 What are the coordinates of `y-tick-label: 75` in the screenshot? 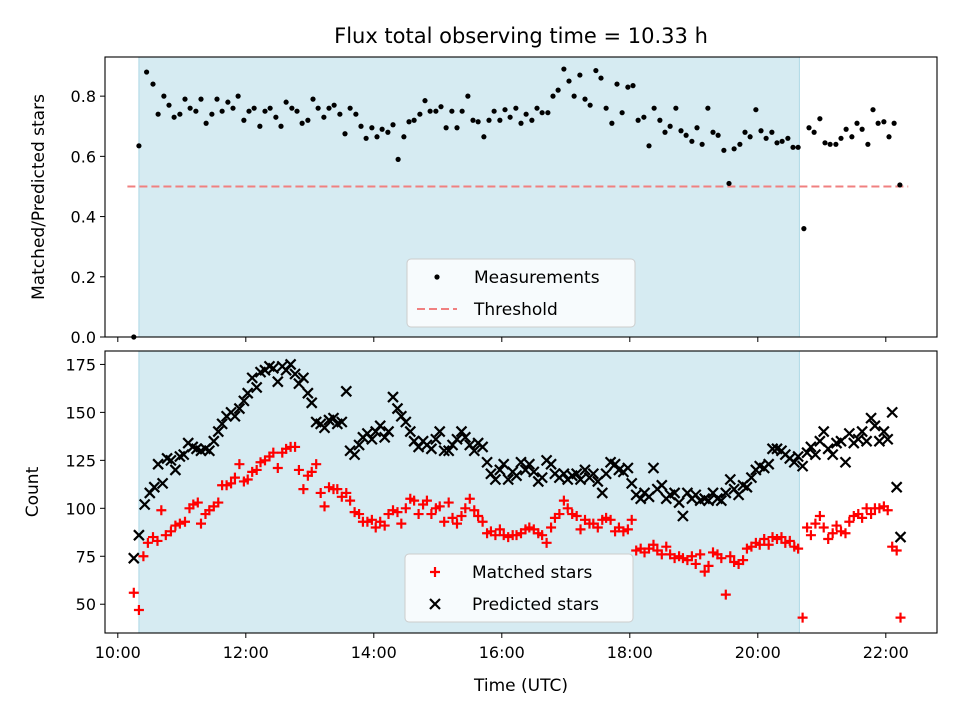 It's located at (86, 556).